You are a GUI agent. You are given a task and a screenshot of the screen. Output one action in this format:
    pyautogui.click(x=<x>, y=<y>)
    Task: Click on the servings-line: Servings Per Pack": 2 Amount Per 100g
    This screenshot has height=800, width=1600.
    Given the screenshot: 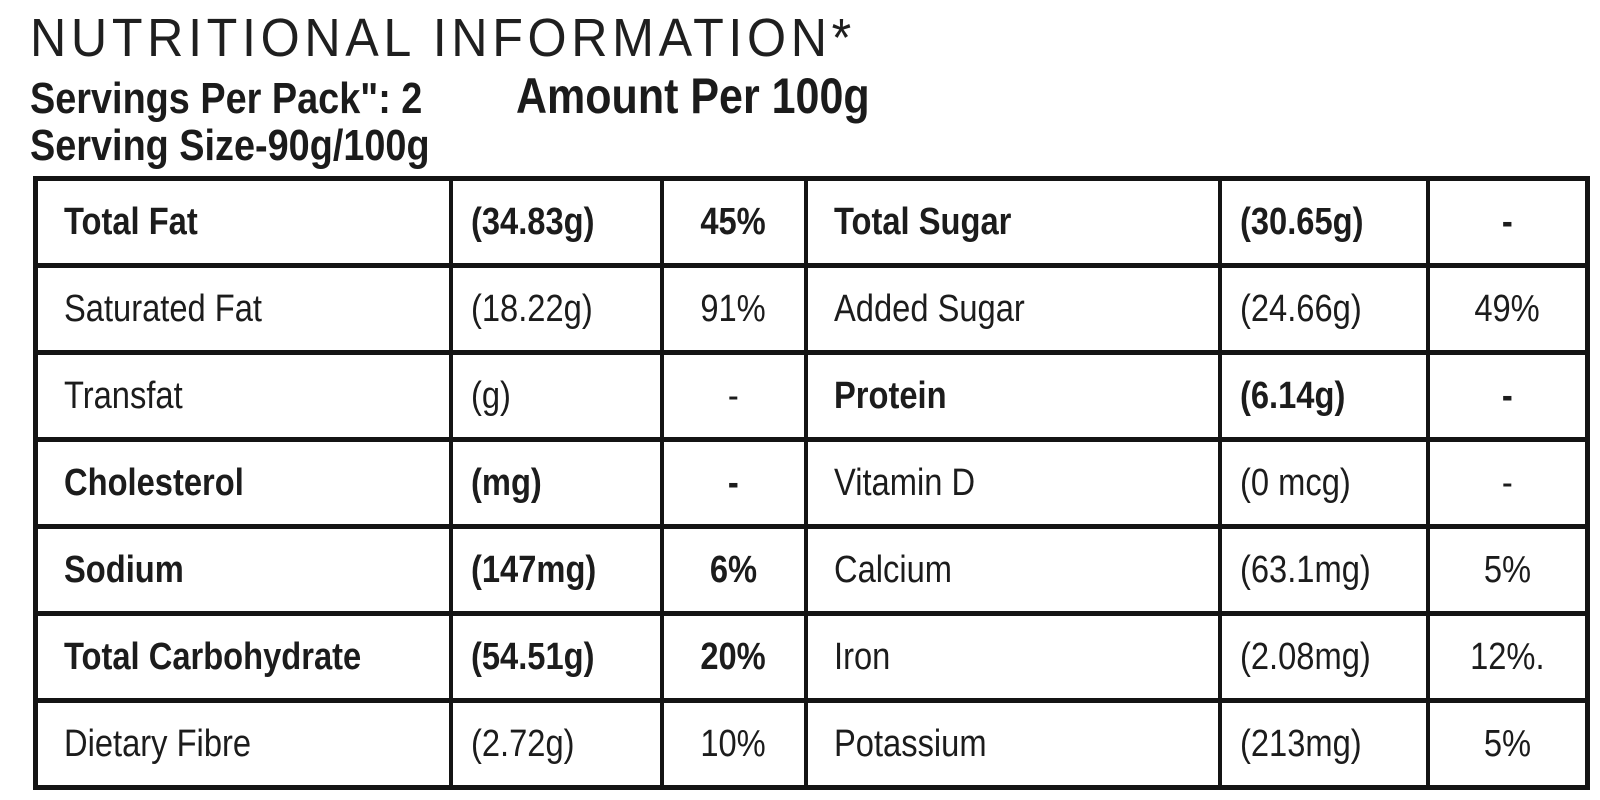 What is the action you would take?
    pyautogui.click(x=478, y=96)
    